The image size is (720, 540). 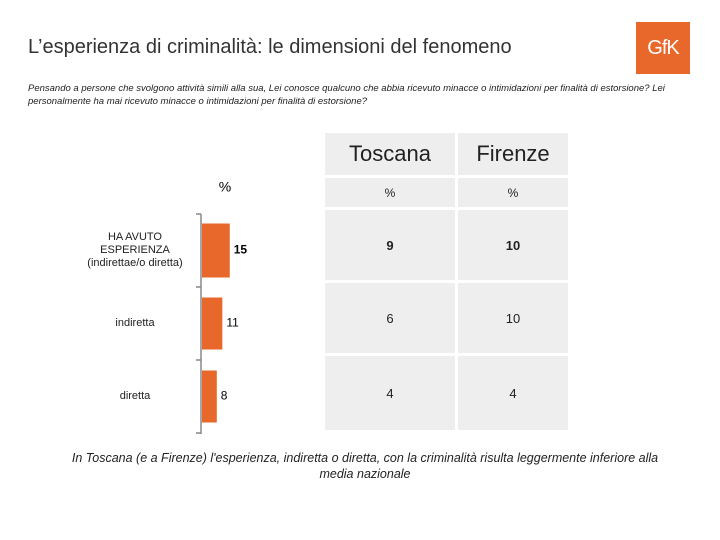 I want to click on unit-label: %, so click(x=225, y=187).